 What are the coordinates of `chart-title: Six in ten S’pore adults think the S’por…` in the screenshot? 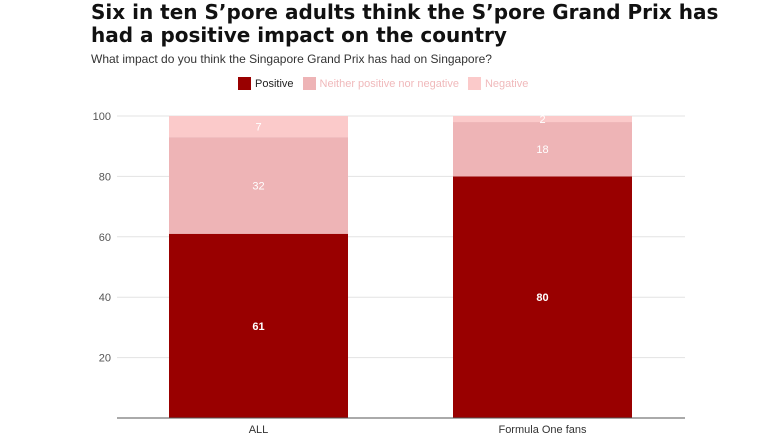 It's located at (405, 23).